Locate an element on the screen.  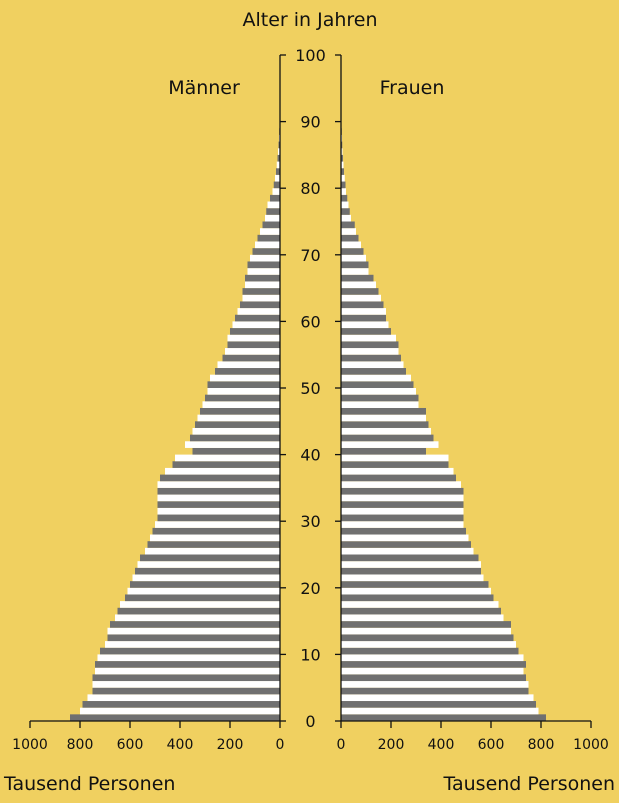
age-tick-label-50: 50 is located at coordinates (310, 388).